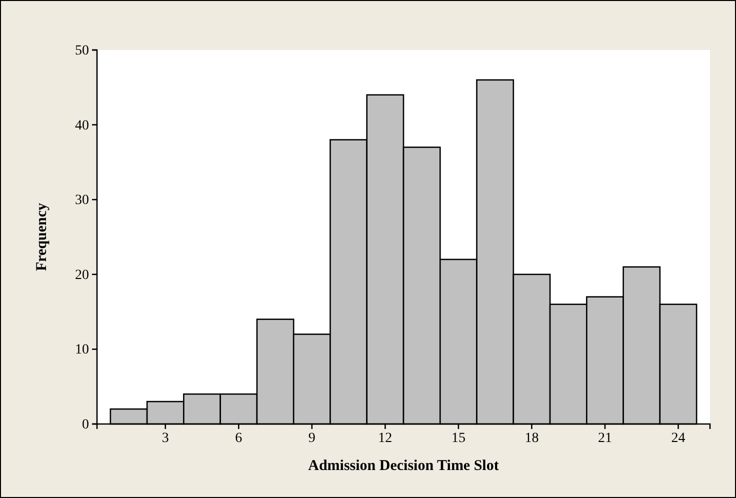 The image size is (736, 498). I want to click on x-tick-label: 18, so click(531, 438).